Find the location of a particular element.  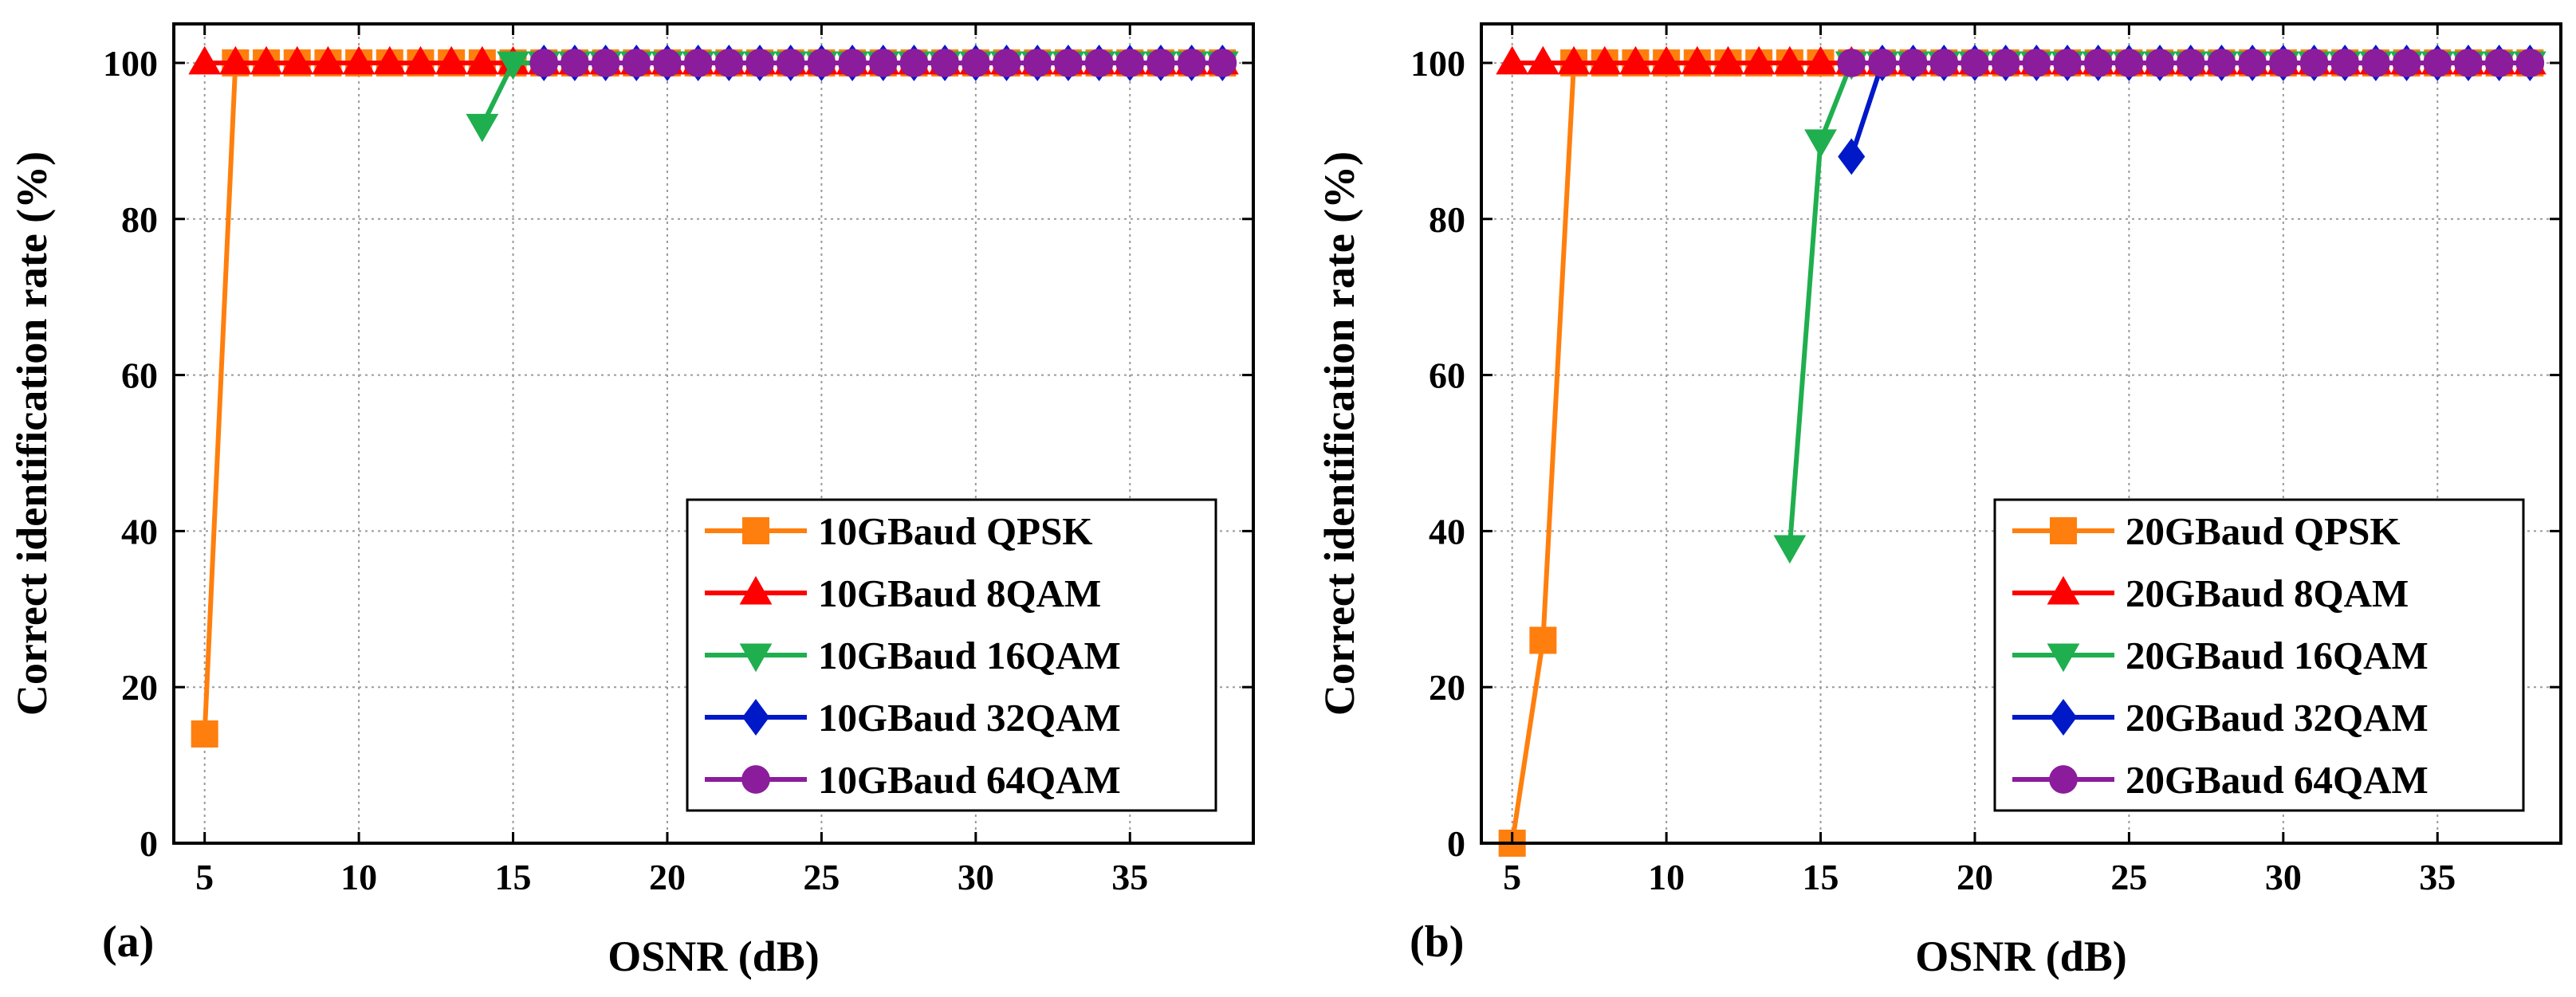

legend-item: 10GBaud 32QAM is located at coordinates (913, 718).